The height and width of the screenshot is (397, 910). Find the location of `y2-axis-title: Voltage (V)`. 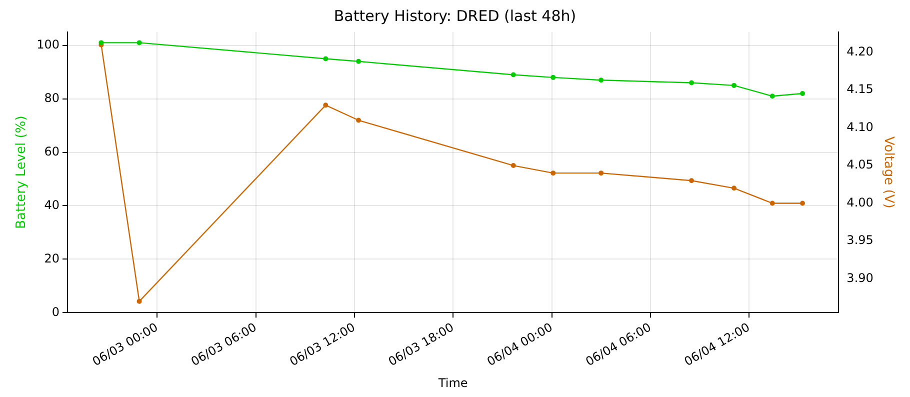

y2-axis-title: Voltage (V) is located at coordinates (888, 172).